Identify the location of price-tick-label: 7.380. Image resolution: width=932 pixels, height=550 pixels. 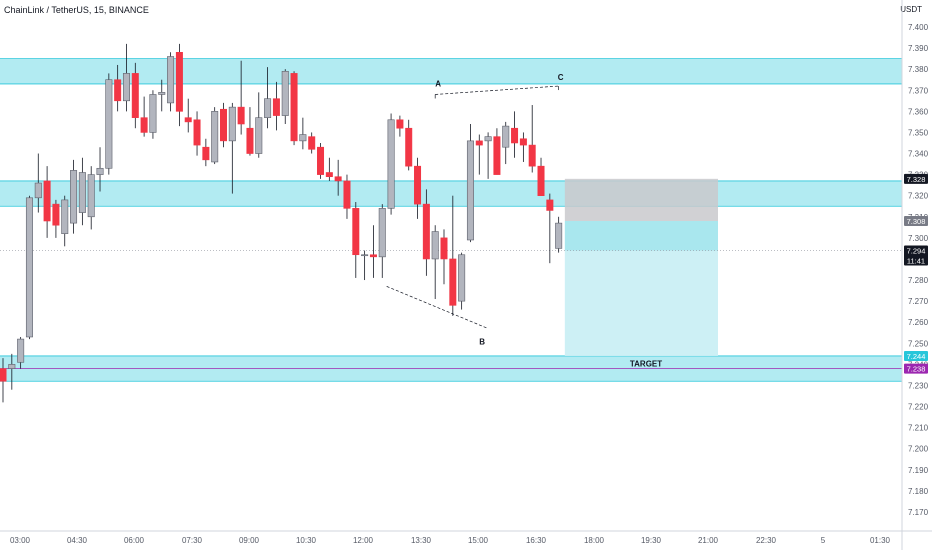
(918, 69).